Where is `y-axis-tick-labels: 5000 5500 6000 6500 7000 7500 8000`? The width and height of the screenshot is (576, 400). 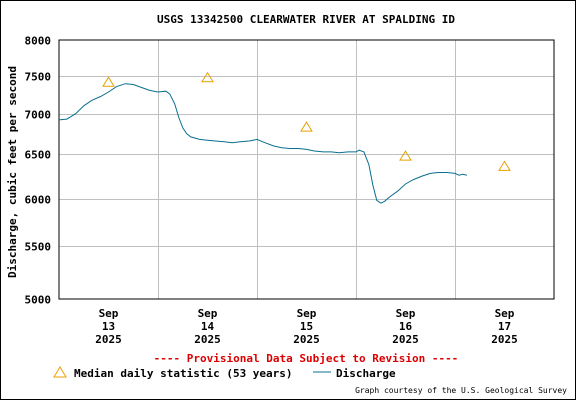
y-axis-tick-labels: 5000 5500 6000 6500 7000 7500 8000 is located at coordinates (38, 171).